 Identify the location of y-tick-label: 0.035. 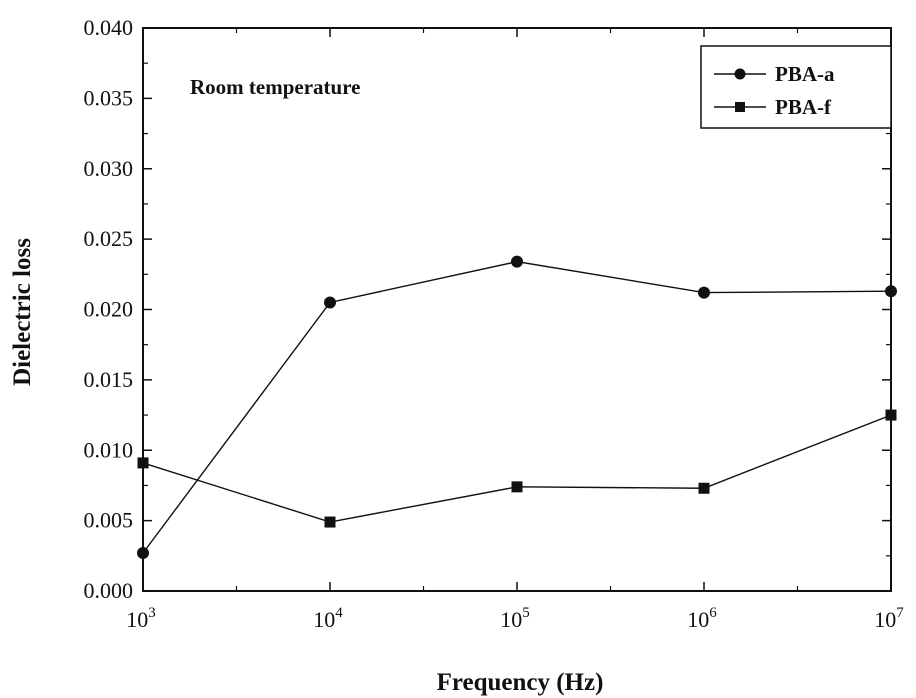
(109, 97).